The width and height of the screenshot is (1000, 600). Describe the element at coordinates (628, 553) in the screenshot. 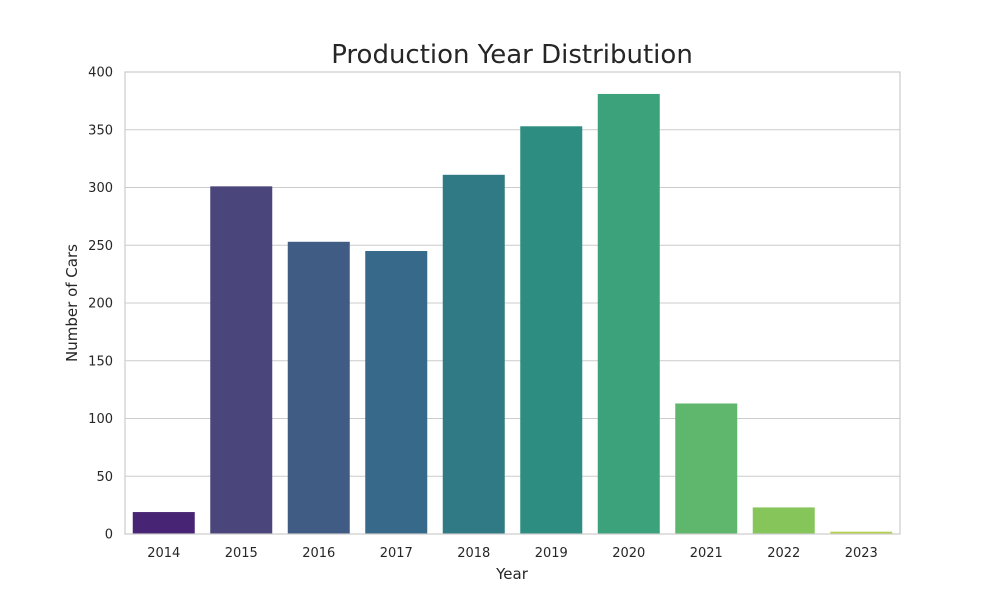

I see `x-tick-label: 2020` at that location.